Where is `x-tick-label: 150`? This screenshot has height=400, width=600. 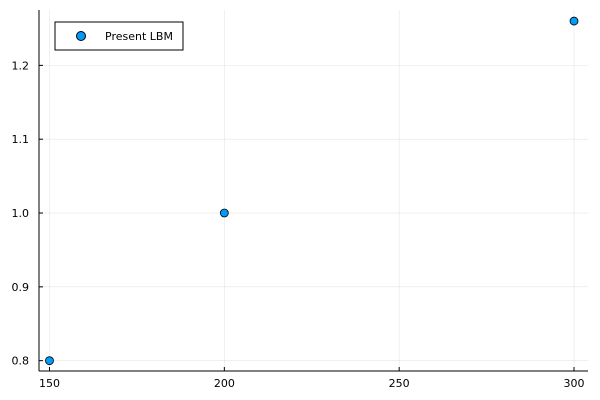 x-tick-label: 150 is located at coordinates (49, 383).